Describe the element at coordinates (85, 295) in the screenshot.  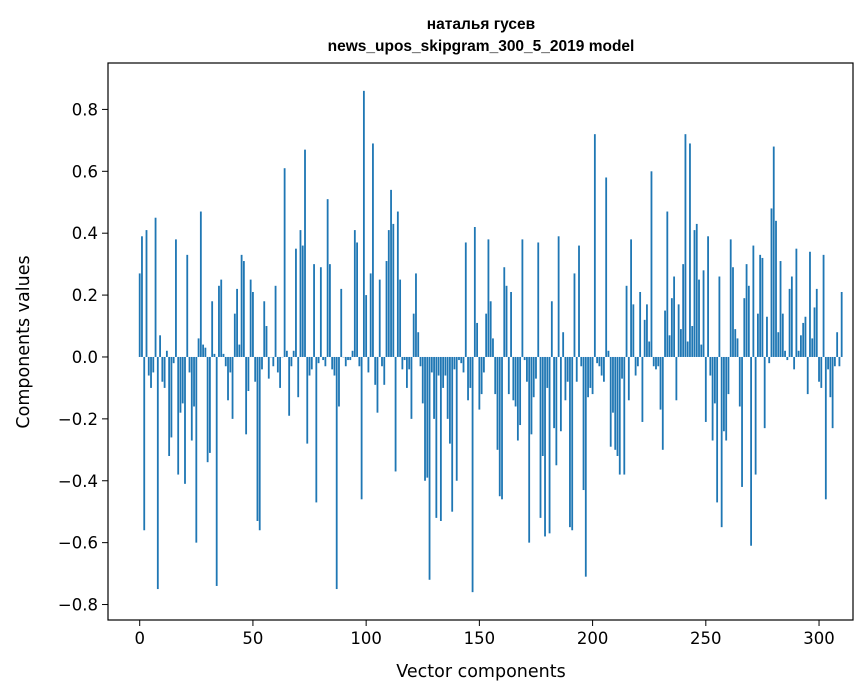
I see `y-tick-label: 0.2` at that location.